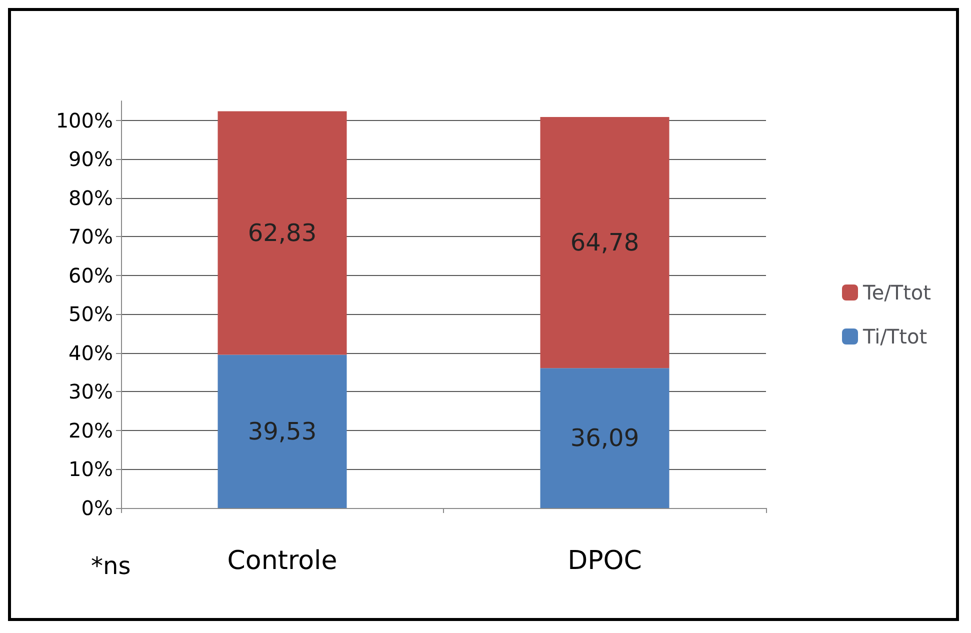  What do you see at coordinates (90, 469) in the screenshot?
I see `y-tick-label: 10%` at bounding box center [90, 469].